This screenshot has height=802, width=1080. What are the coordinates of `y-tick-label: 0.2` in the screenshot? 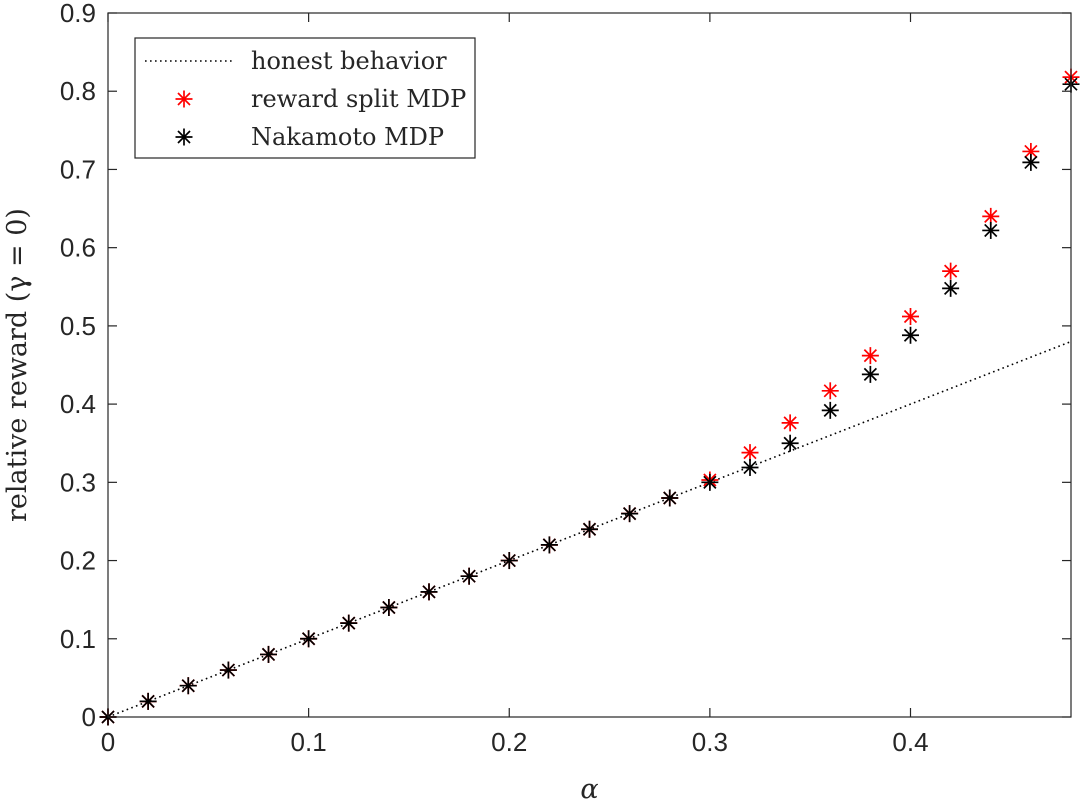 It's located at (78, 561).